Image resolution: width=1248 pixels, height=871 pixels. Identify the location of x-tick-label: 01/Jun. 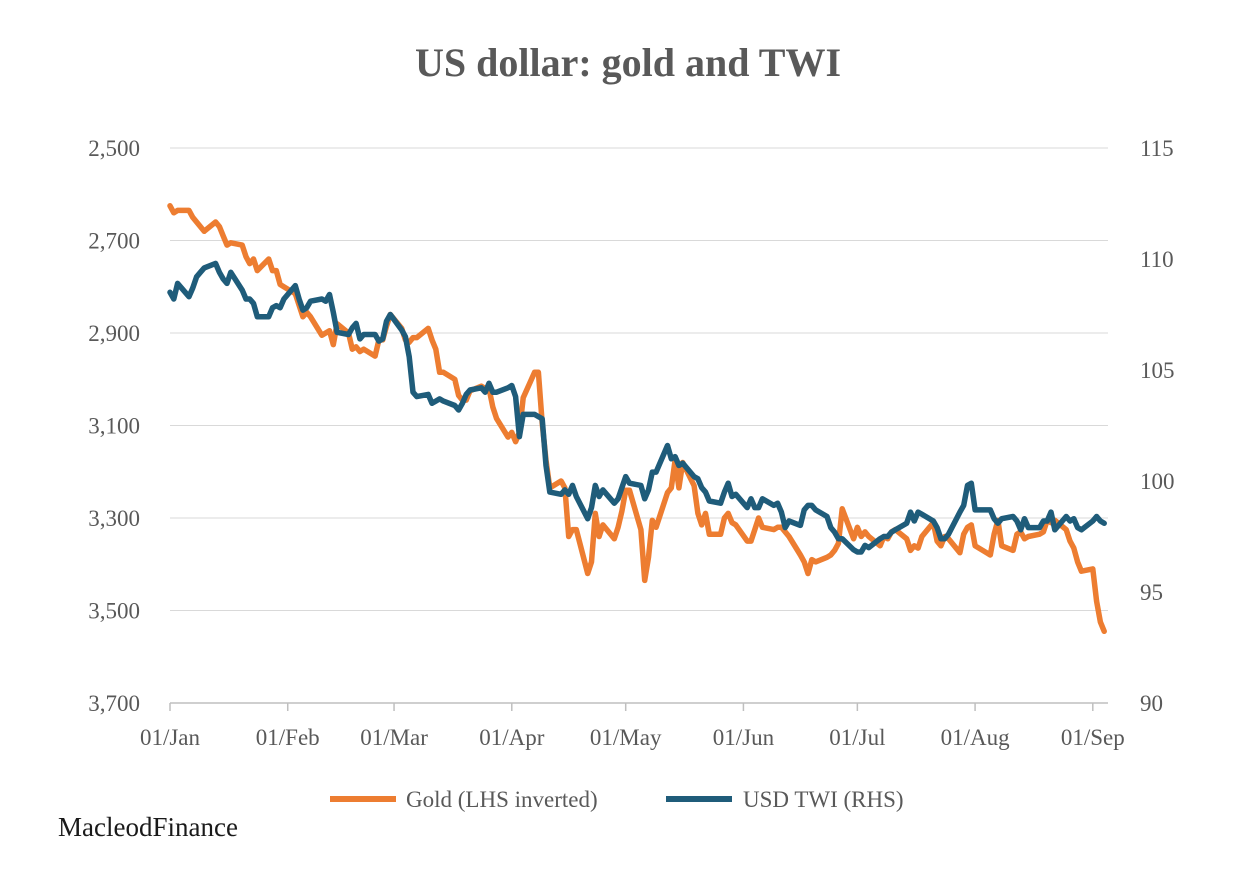
(744, 737).